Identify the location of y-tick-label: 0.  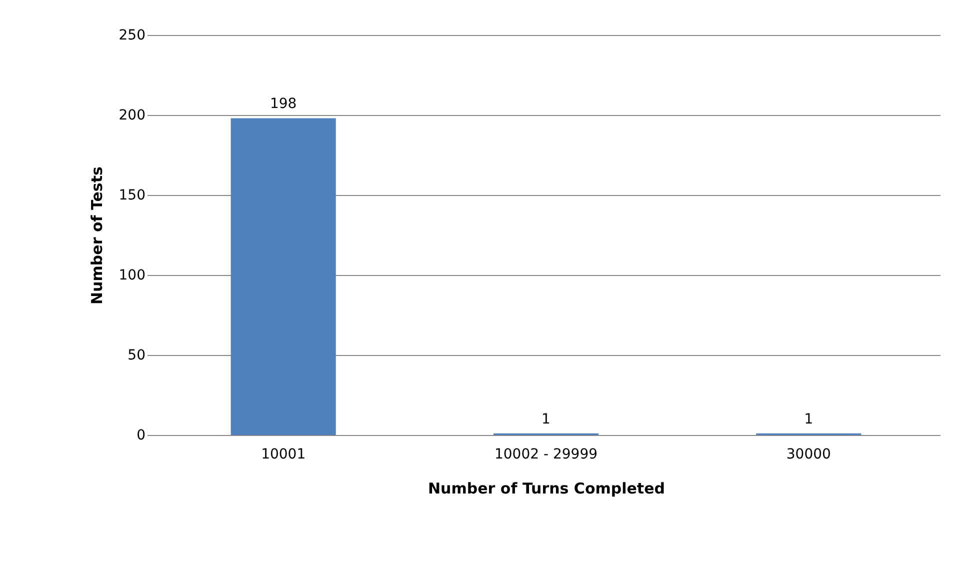
(141, 436).